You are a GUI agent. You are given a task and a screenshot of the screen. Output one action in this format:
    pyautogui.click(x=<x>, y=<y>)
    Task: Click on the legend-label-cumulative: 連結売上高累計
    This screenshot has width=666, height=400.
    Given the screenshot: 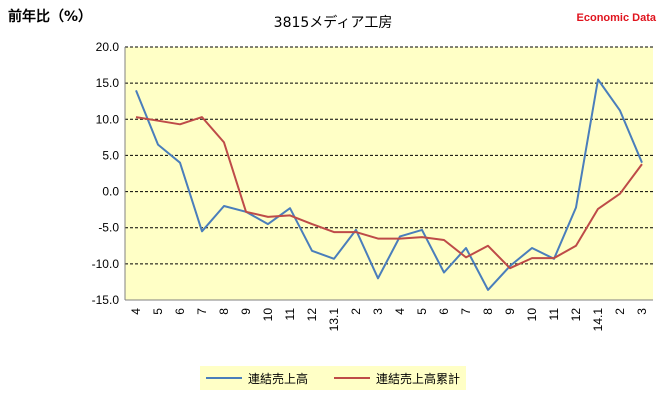 What is the action you would take?
    pyautogui.click(x=418, y=378)
    